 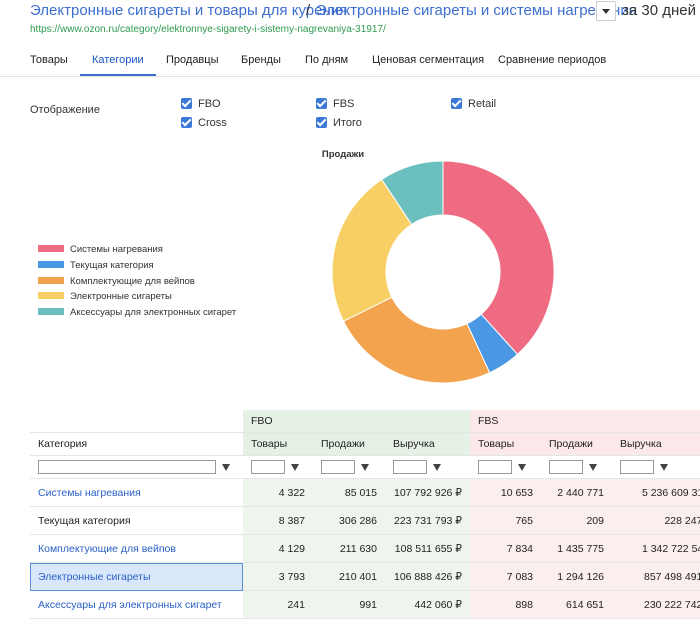 What do you see at coordinates (121, 297) in the screenshot?
I see `legend-label: Электронные сигареты` at bounding box center [121, 297].